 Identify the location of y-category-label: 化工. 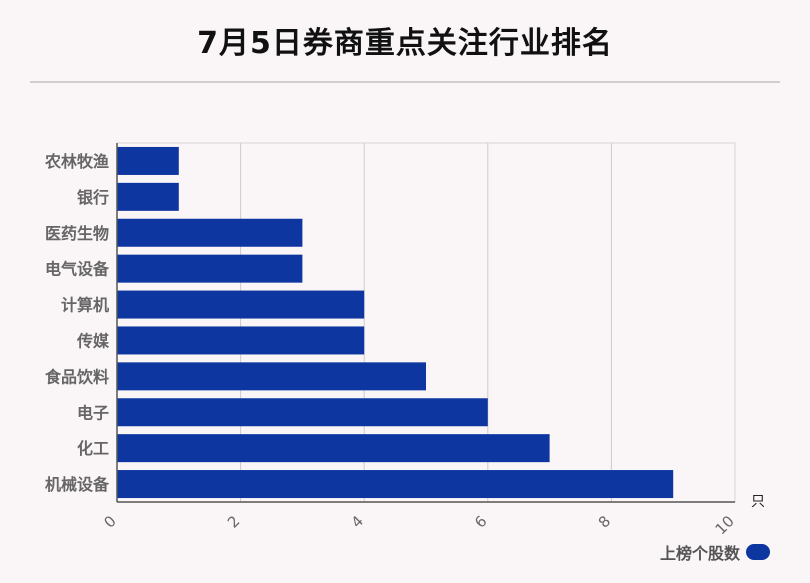
(93, 448).